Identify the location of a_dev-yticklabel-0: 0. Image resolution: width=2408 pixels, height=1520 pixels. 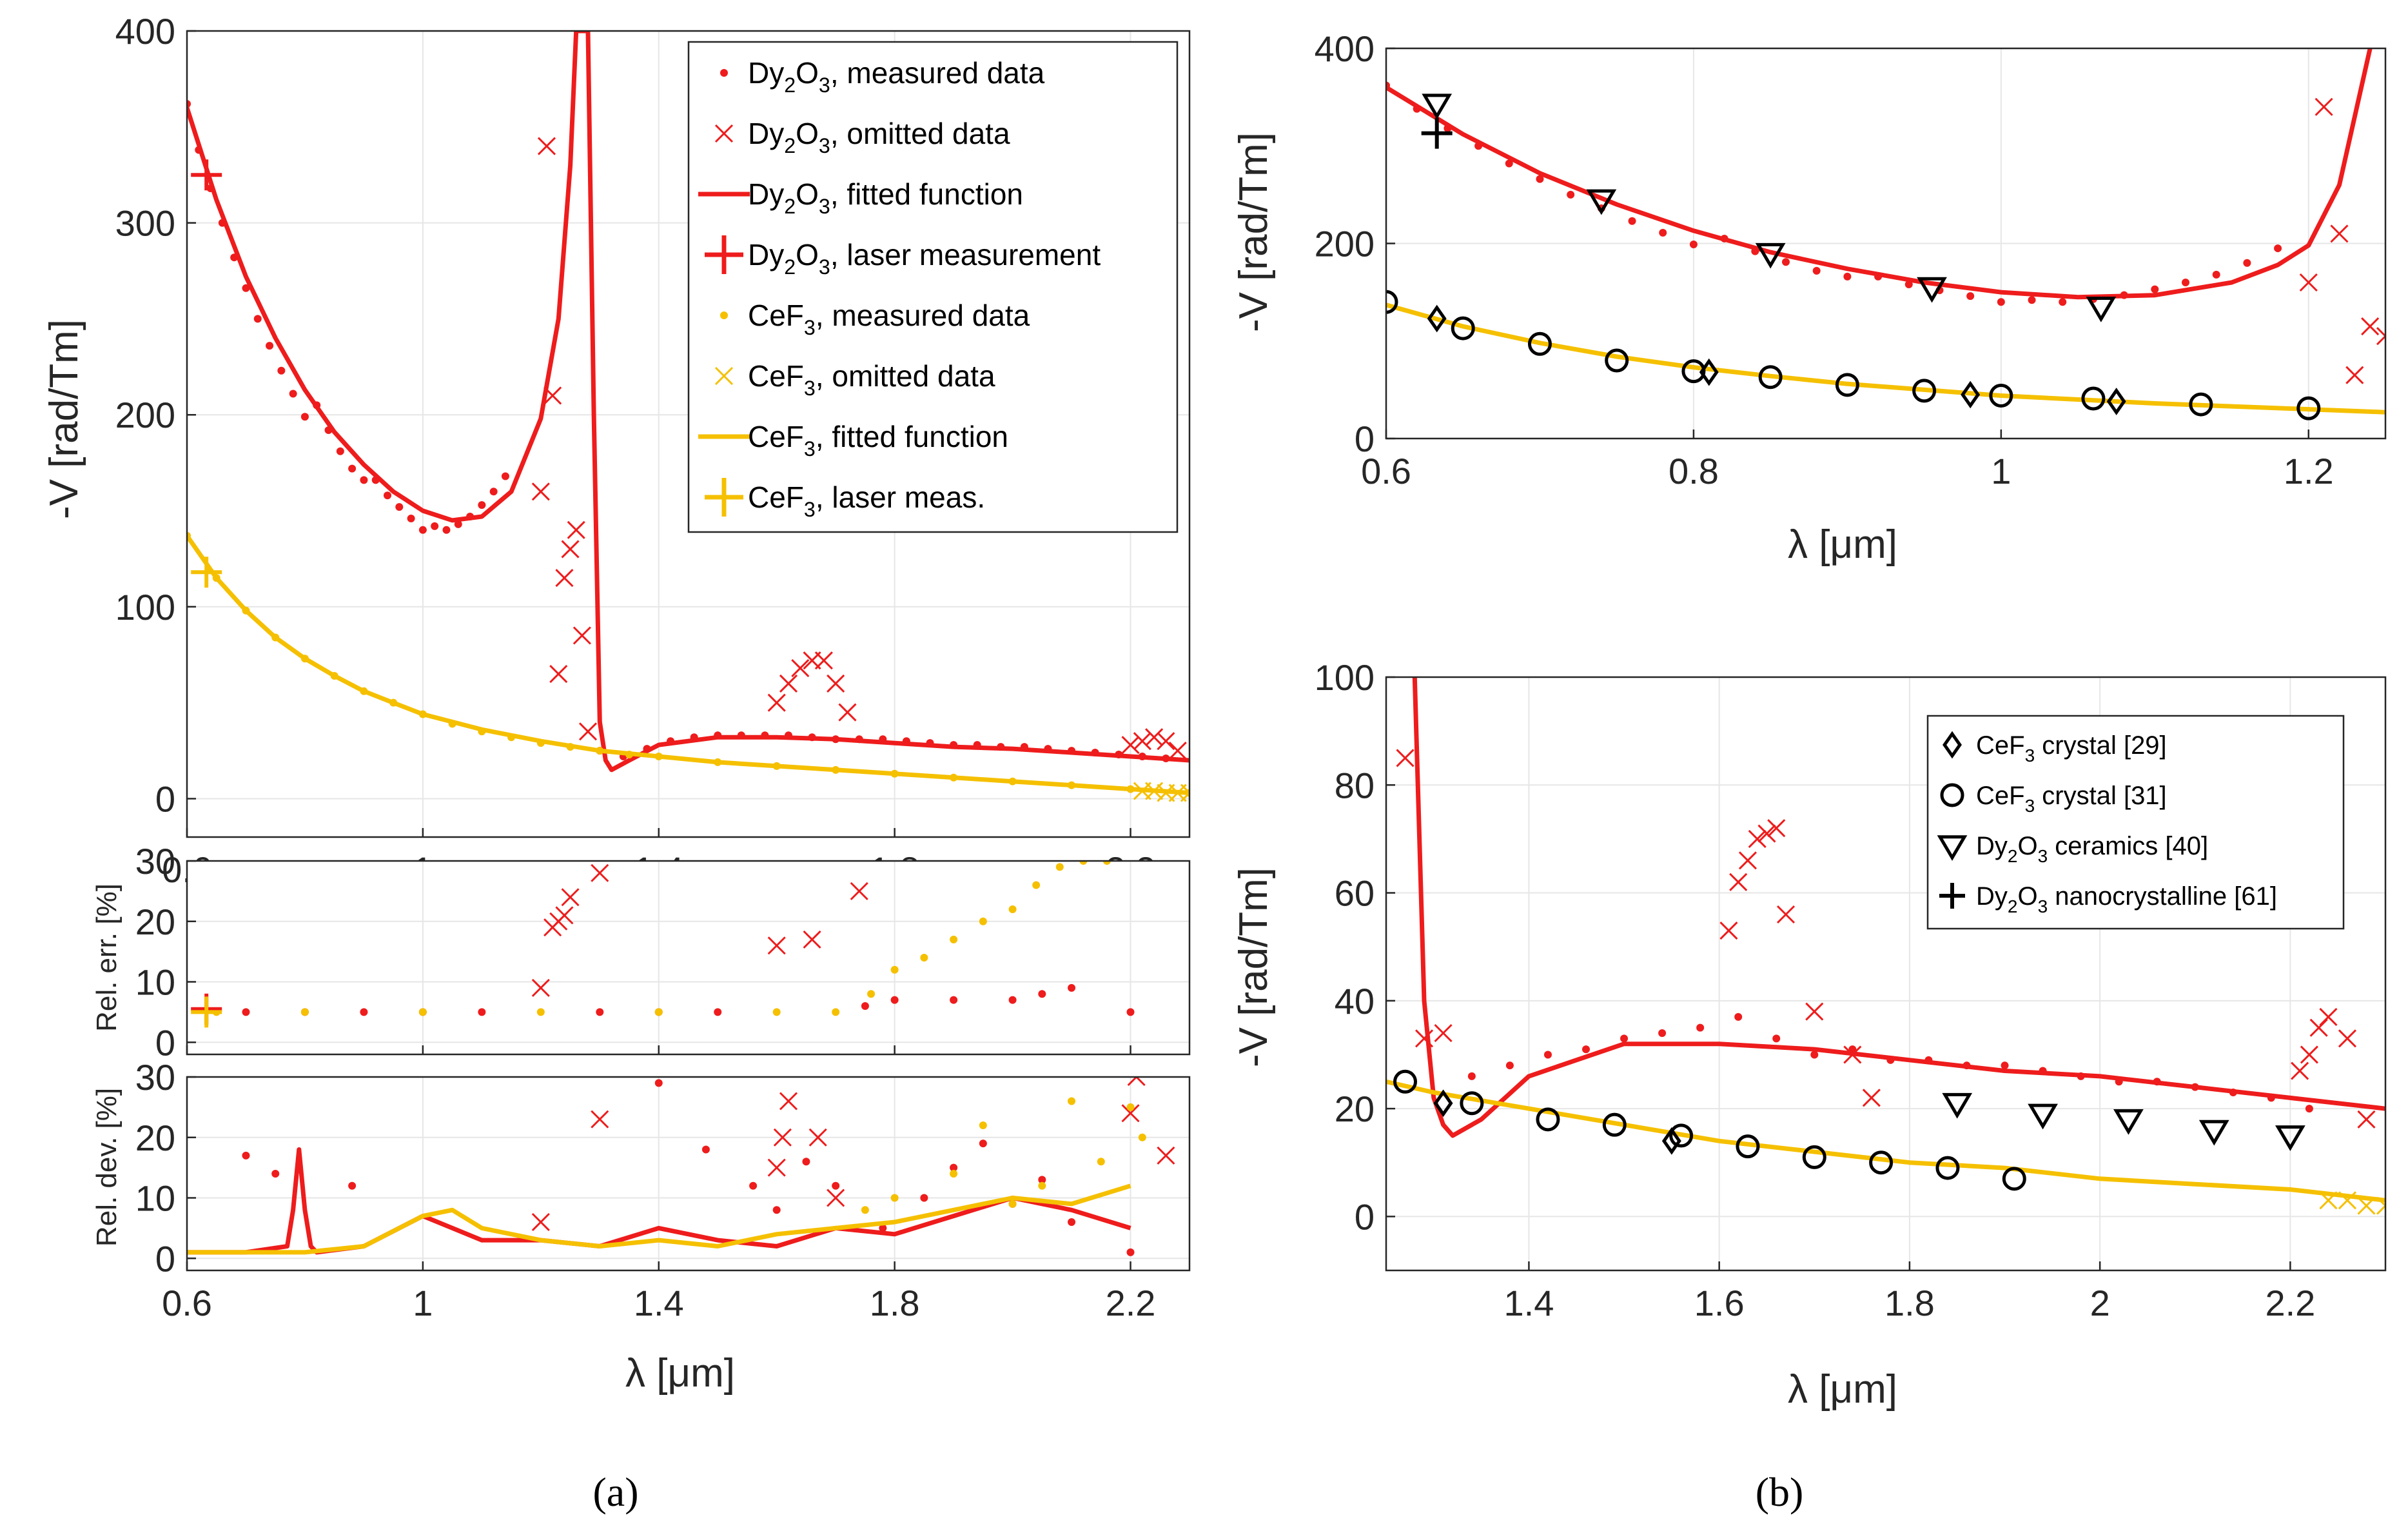
(165, 1258).